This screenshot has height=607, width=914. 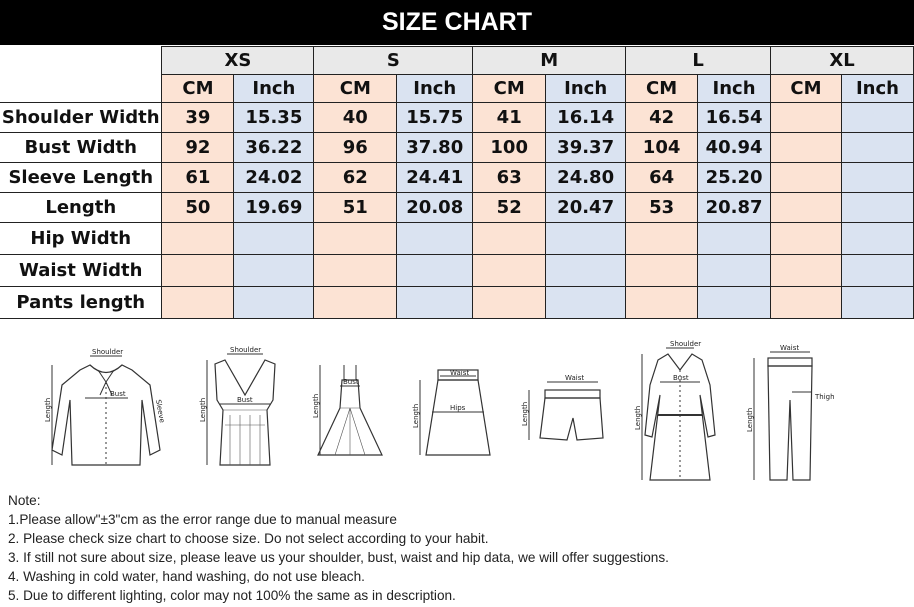 I want to click on cm-value-cell: 104, so click(x=662, y=147).